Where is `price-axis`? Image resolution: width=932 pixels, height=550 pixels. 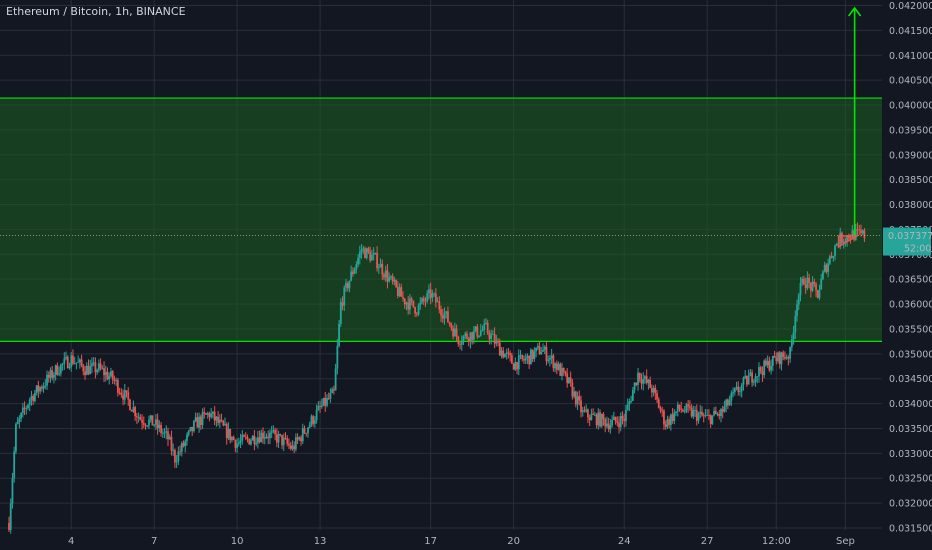
price-axis is located at coordinates (907, 275).